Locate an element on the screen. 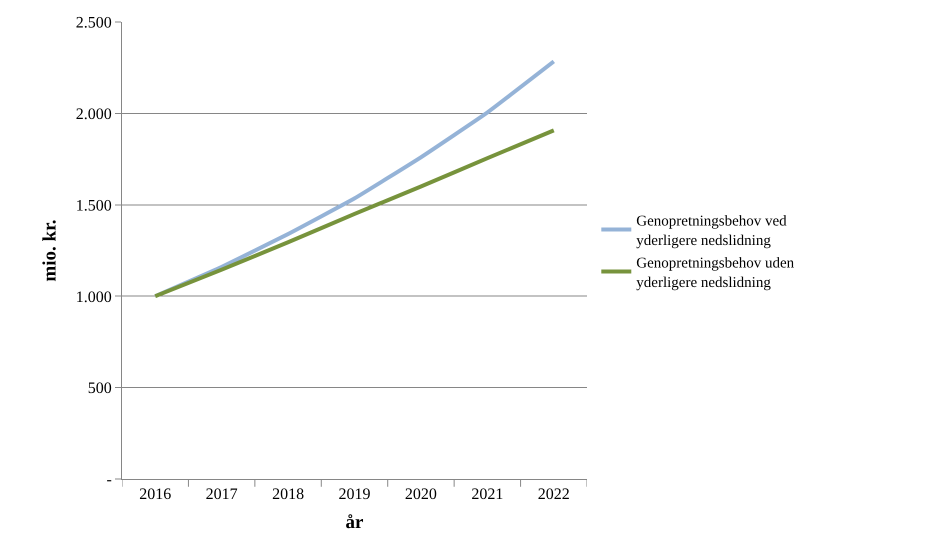 This screenshot has height=544, width=942. x-tick-label: 2018 is located at coordinates (288, 495).